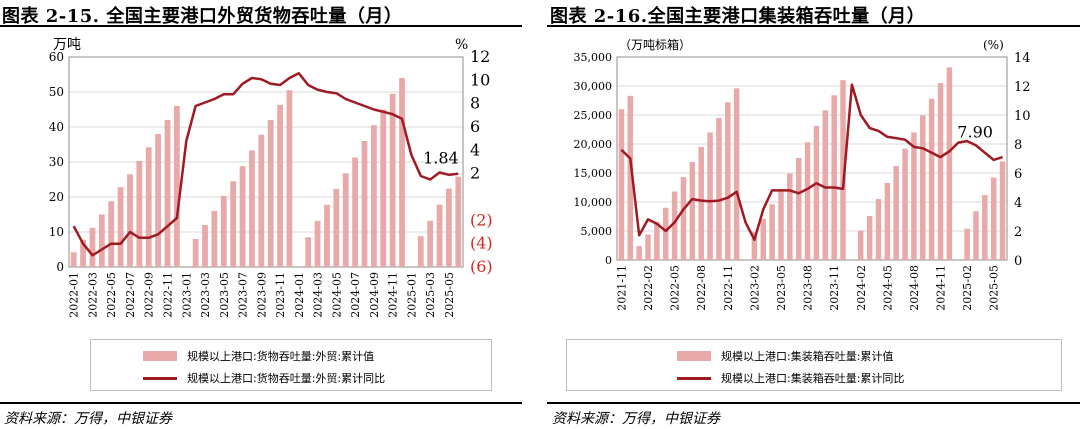  What do you see at coordinates (430, 295) in the screenshot?
I see `x-tick-label: 2025-03` at bounding box center [430, 295].